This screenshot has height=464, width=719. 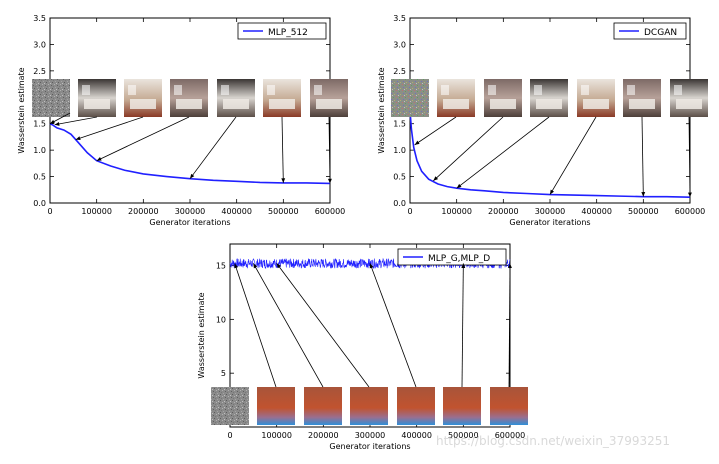 What do you see at coordinates (39, 177) in the screenshot?
I see `y-tick-label: 0.5` at bounding box center [39, 177].